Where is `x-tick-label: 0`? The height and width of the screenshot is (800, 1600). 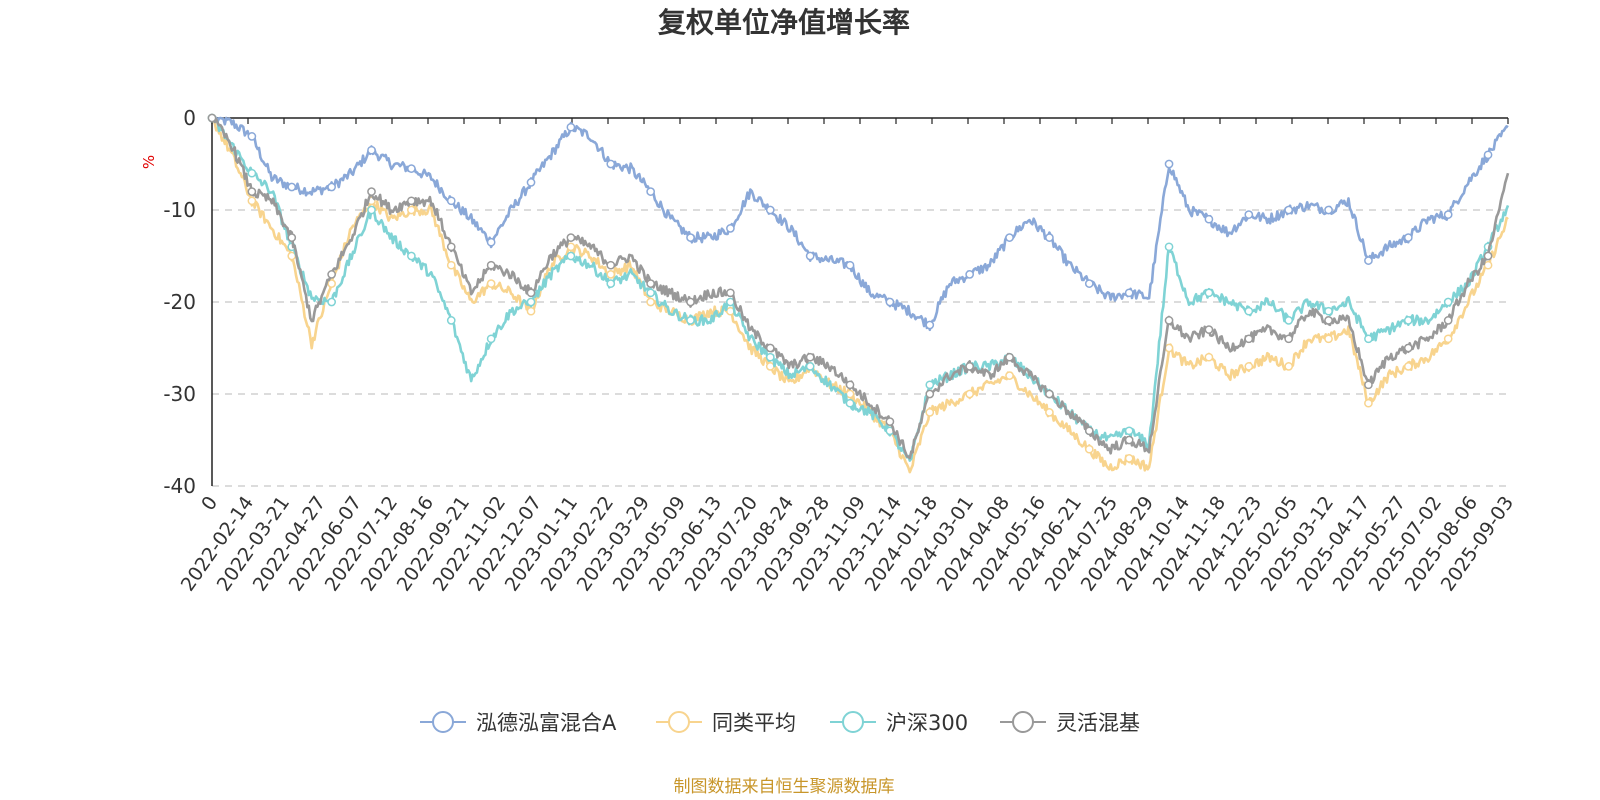 x-tick-label: 0 is located at coordinates (209, 503).